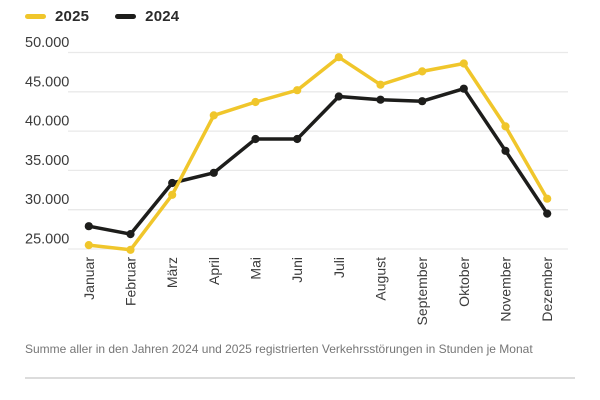 This screenshot has width=600, height=400. What do you see at coordinates (381, 279) in the screenshot?
I see `x-label-August: August` at bounding box center [381, 279].